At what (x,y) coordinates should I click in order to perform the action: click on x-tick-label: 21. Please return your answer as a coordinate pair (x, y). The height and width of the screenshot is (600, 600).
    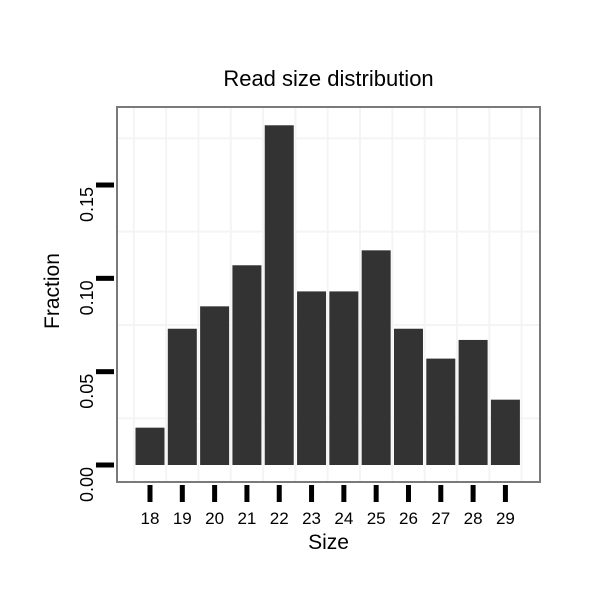
    Looking at the image, I should click on (246, 518).